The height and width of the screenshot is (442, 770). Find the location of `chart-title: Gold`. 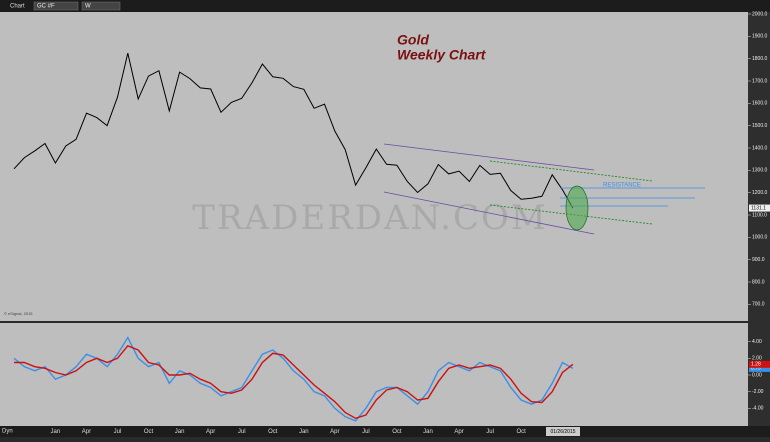

chart-title: Gold is located at coordinates (413, 40).